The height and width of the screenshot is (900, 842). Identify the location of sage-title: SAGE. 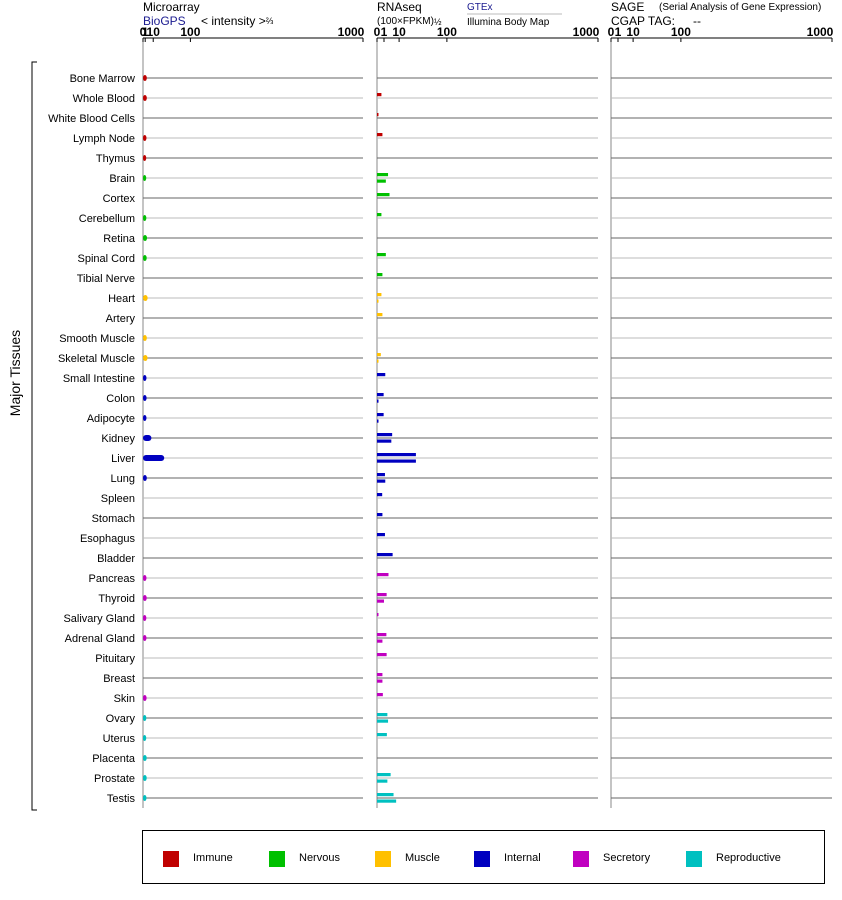
(628, 7).